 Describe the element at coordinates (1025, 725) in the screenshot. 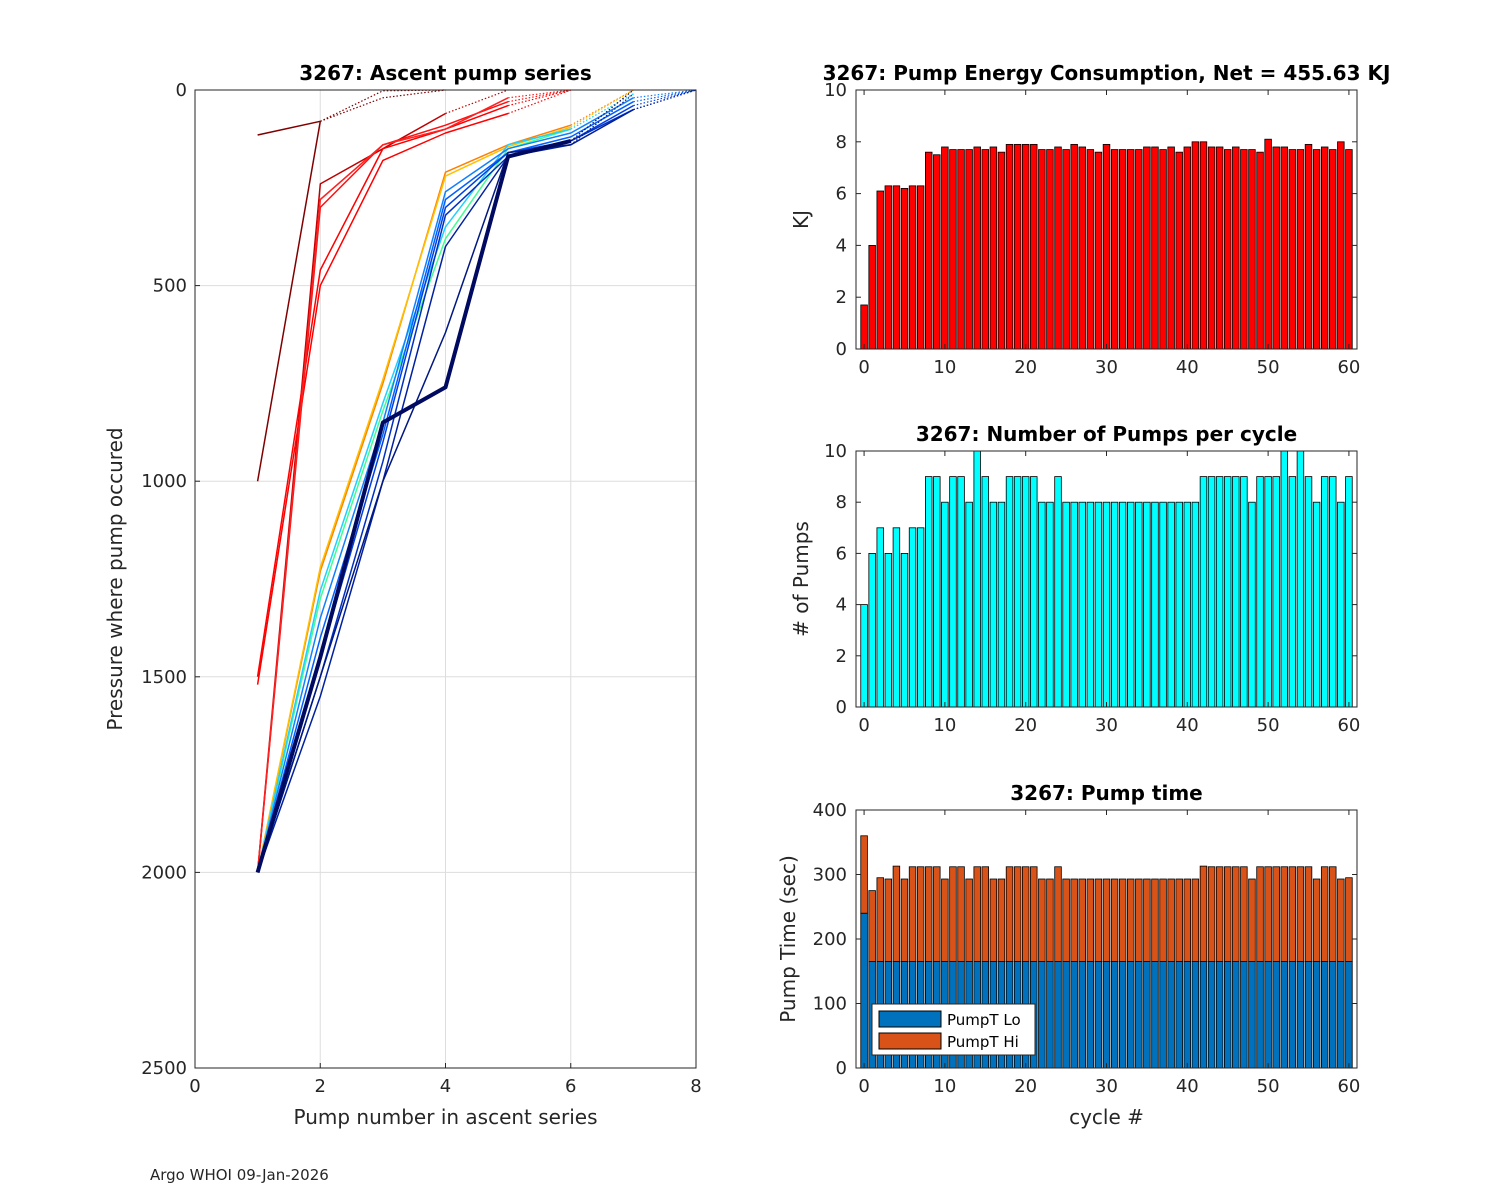

I see `x-tick-label: 20` at that location.